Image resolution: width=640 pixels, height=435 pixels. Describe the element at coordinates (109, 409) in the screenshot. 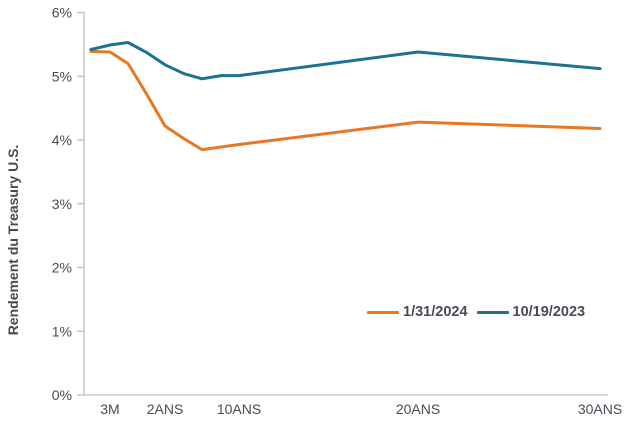

I see `x-tick-label: 3M` at that location.